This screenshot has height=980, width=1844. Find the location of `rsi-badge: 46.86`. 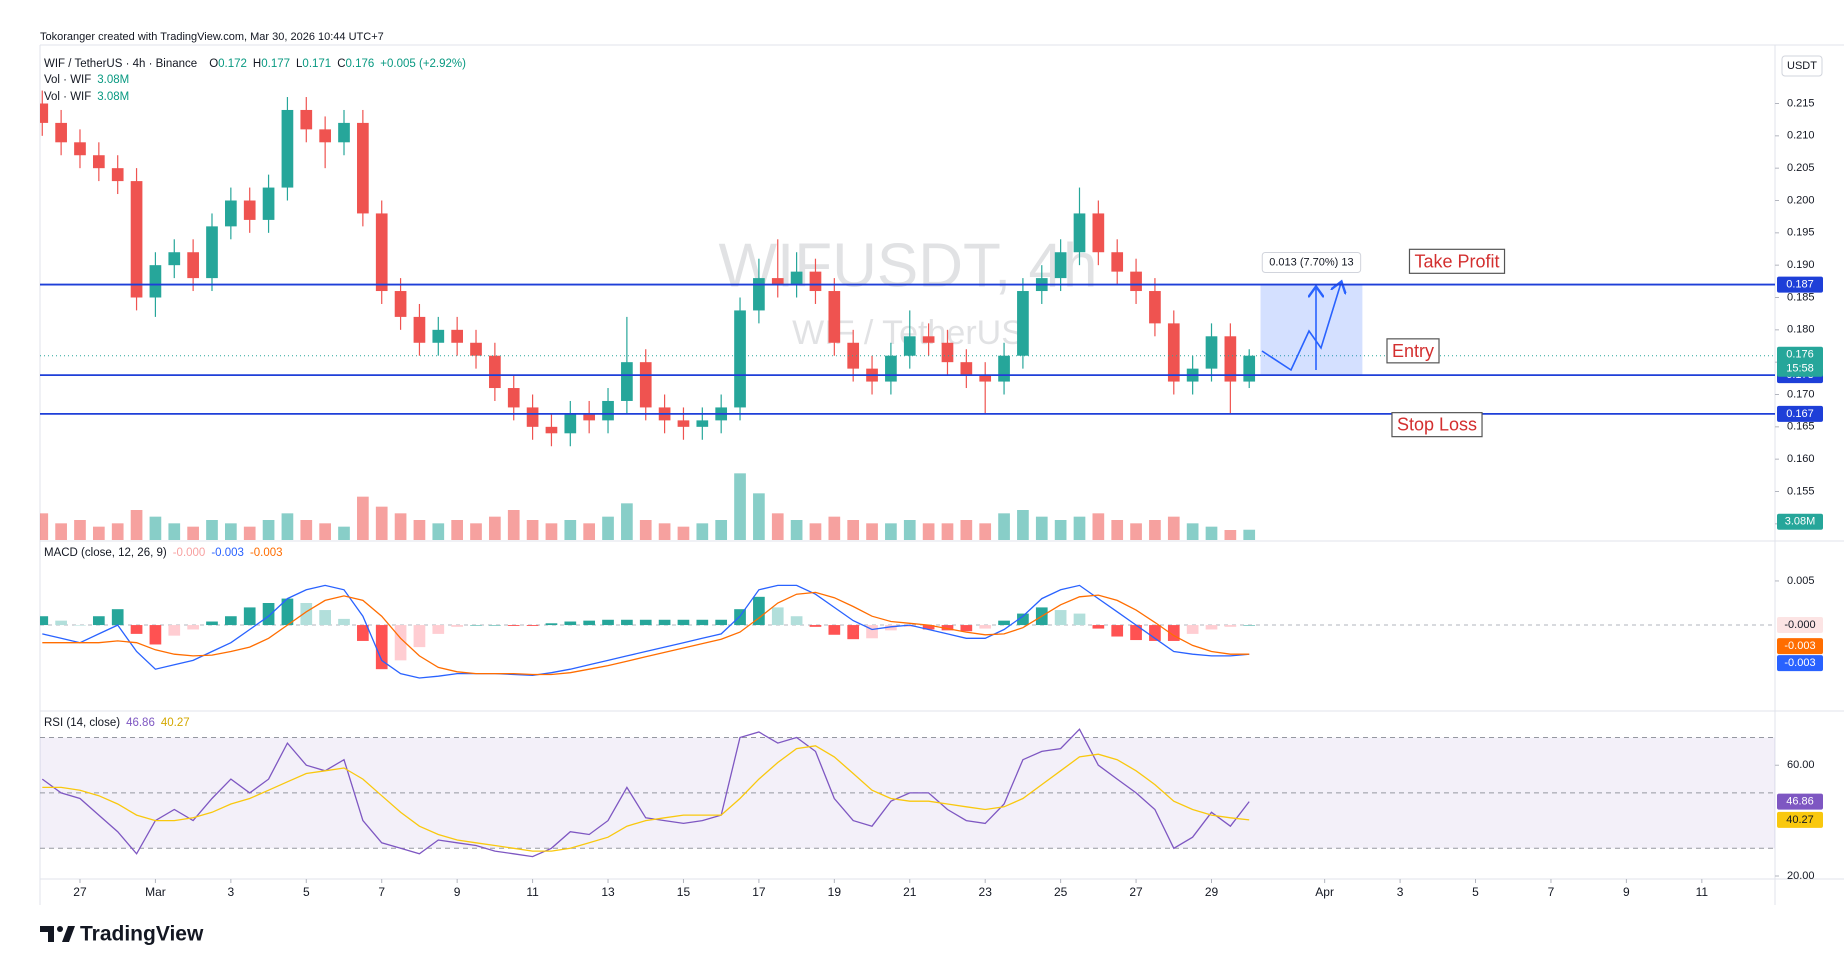

rsi-badge: 46.86 is located at coordinates (1800, 802).